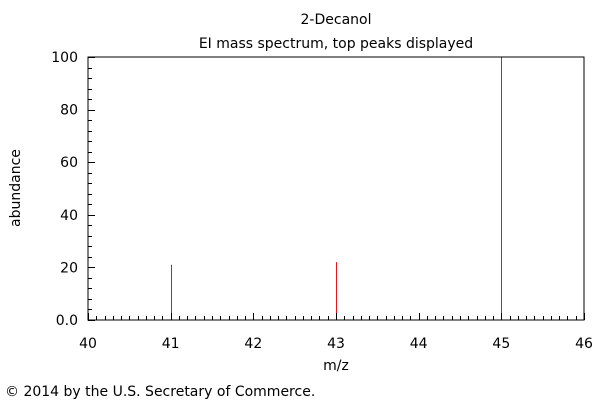 This screenshot has width=600, height=400. What do you see at coordinates (336, 44) in the screenshot?
I see `chart-subtitle: EI mass spectrum, top peaks displayed` at bounding box center [336, 44].